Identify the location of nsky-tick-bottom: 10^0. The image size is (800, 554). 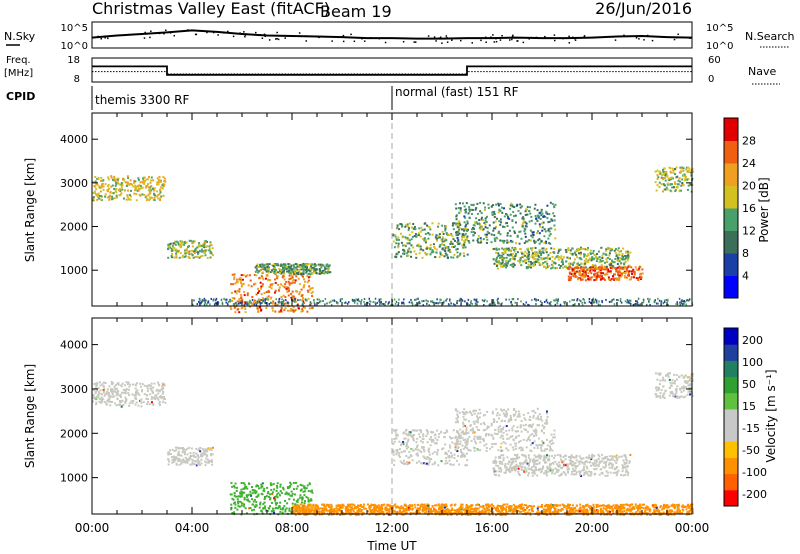
(74, 46).